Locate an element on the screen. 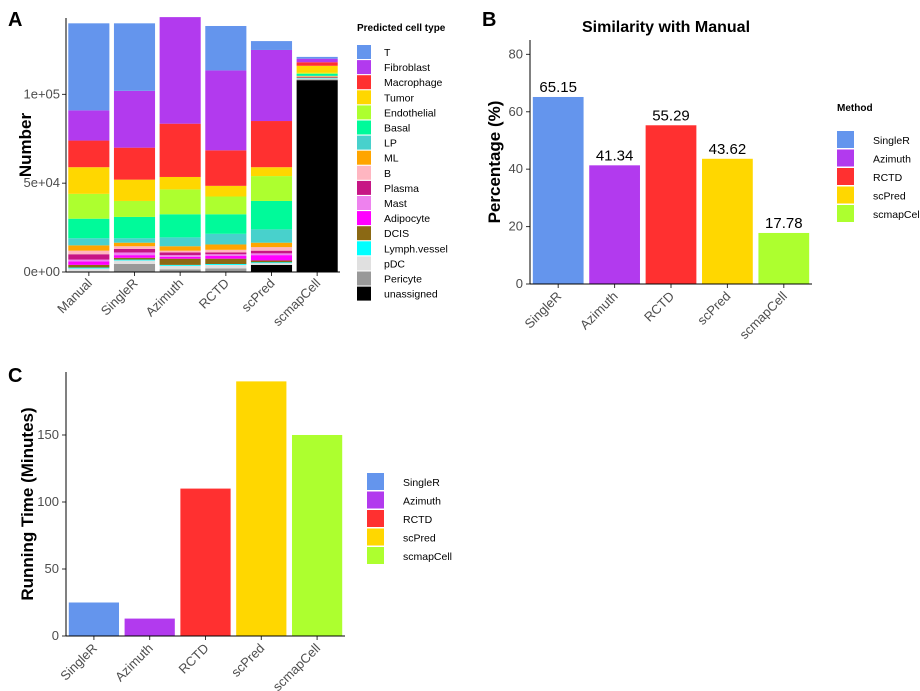 Image resolution: width=920 pixels, height=691 pixels. y-axis-title: Percentage (%) is located at coordinates (494, 162).